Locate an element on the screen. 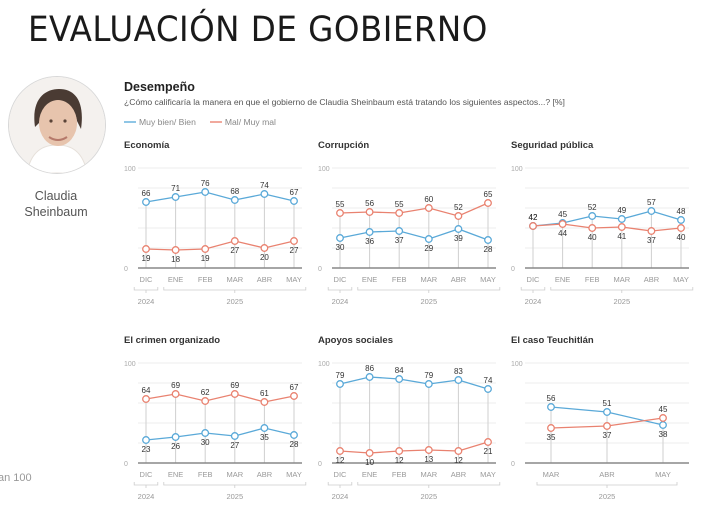  data-label: 86 is located at coordinates (369, 368).